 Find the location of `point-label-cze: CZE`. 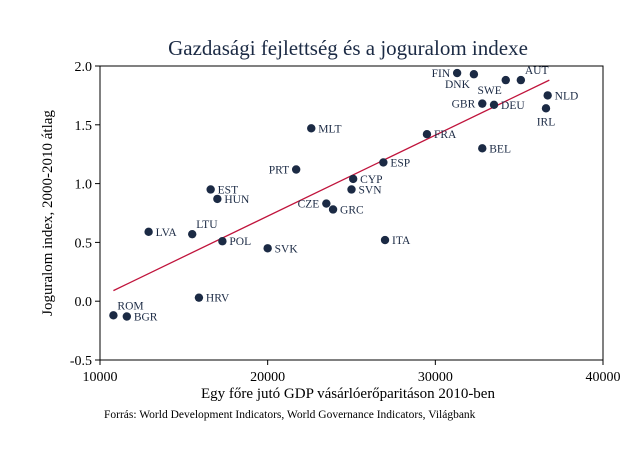

point-label-cze: CZE is located at coordinates (309, 205).